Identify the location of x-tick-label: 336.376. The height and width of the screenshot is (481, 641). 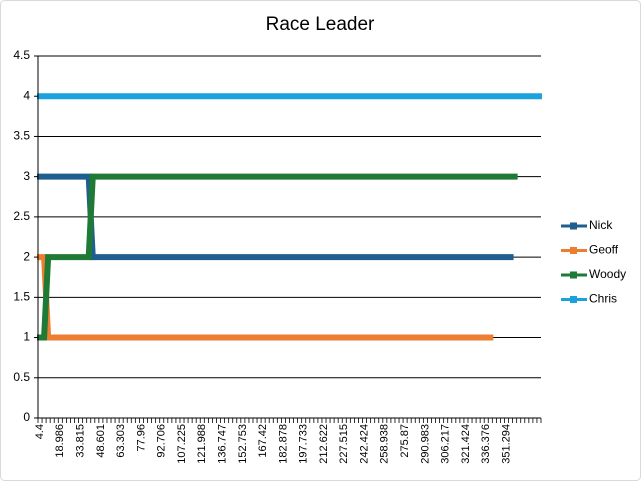
(486, 444).